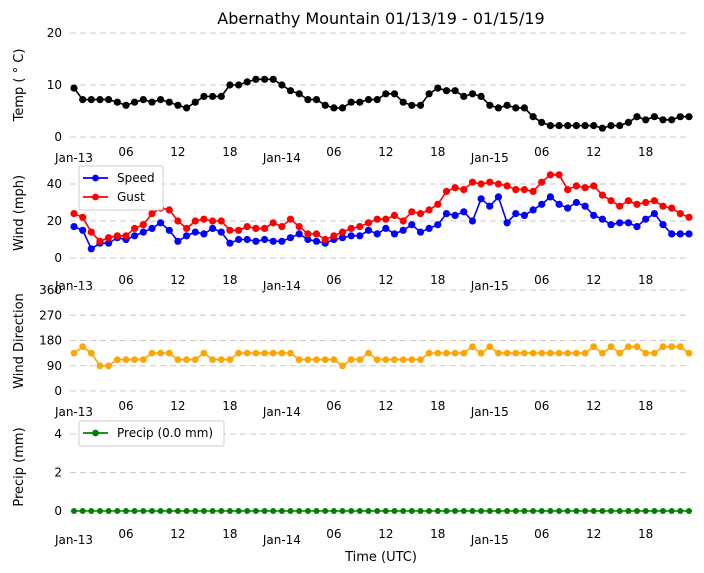 The image size is (704, 573). What do you see at coordinates (50, 315) in the screenshot?
I see `y-tick-label: 270` at bounding box center [50, 315].